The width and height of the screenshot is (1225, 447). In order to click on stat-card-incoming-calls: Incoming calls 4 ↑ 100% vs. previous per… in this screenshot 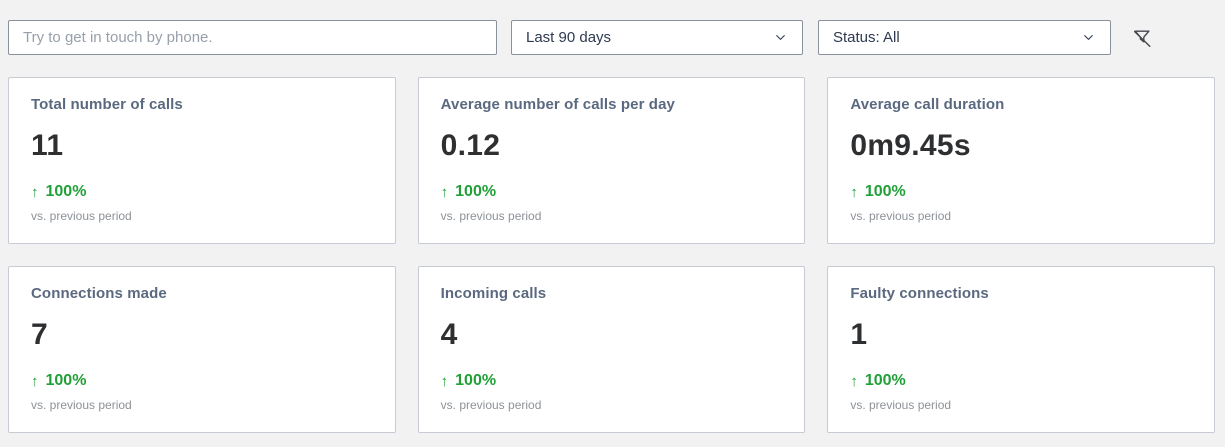, I will do `click(611, 349)`.